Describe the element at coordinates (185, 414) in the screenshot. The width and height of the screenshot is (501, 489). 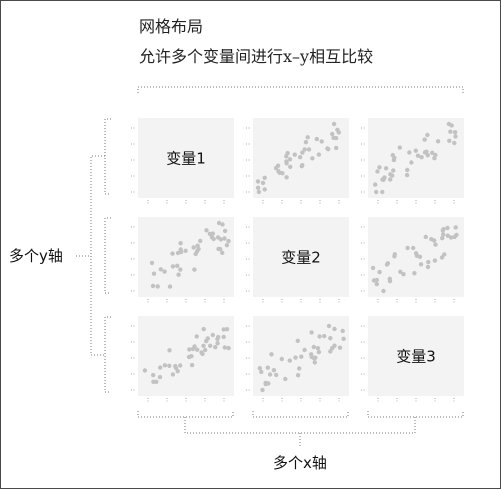
I see `column-1-bracket` at that location.